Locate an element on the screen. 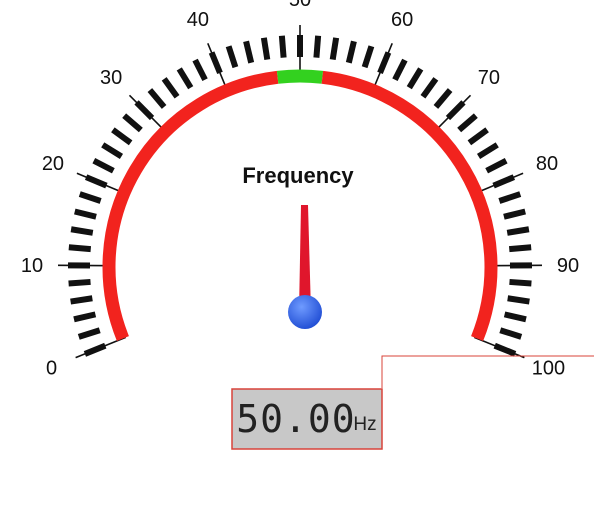  scale-label: 40 is located at coordinates (198, 20).